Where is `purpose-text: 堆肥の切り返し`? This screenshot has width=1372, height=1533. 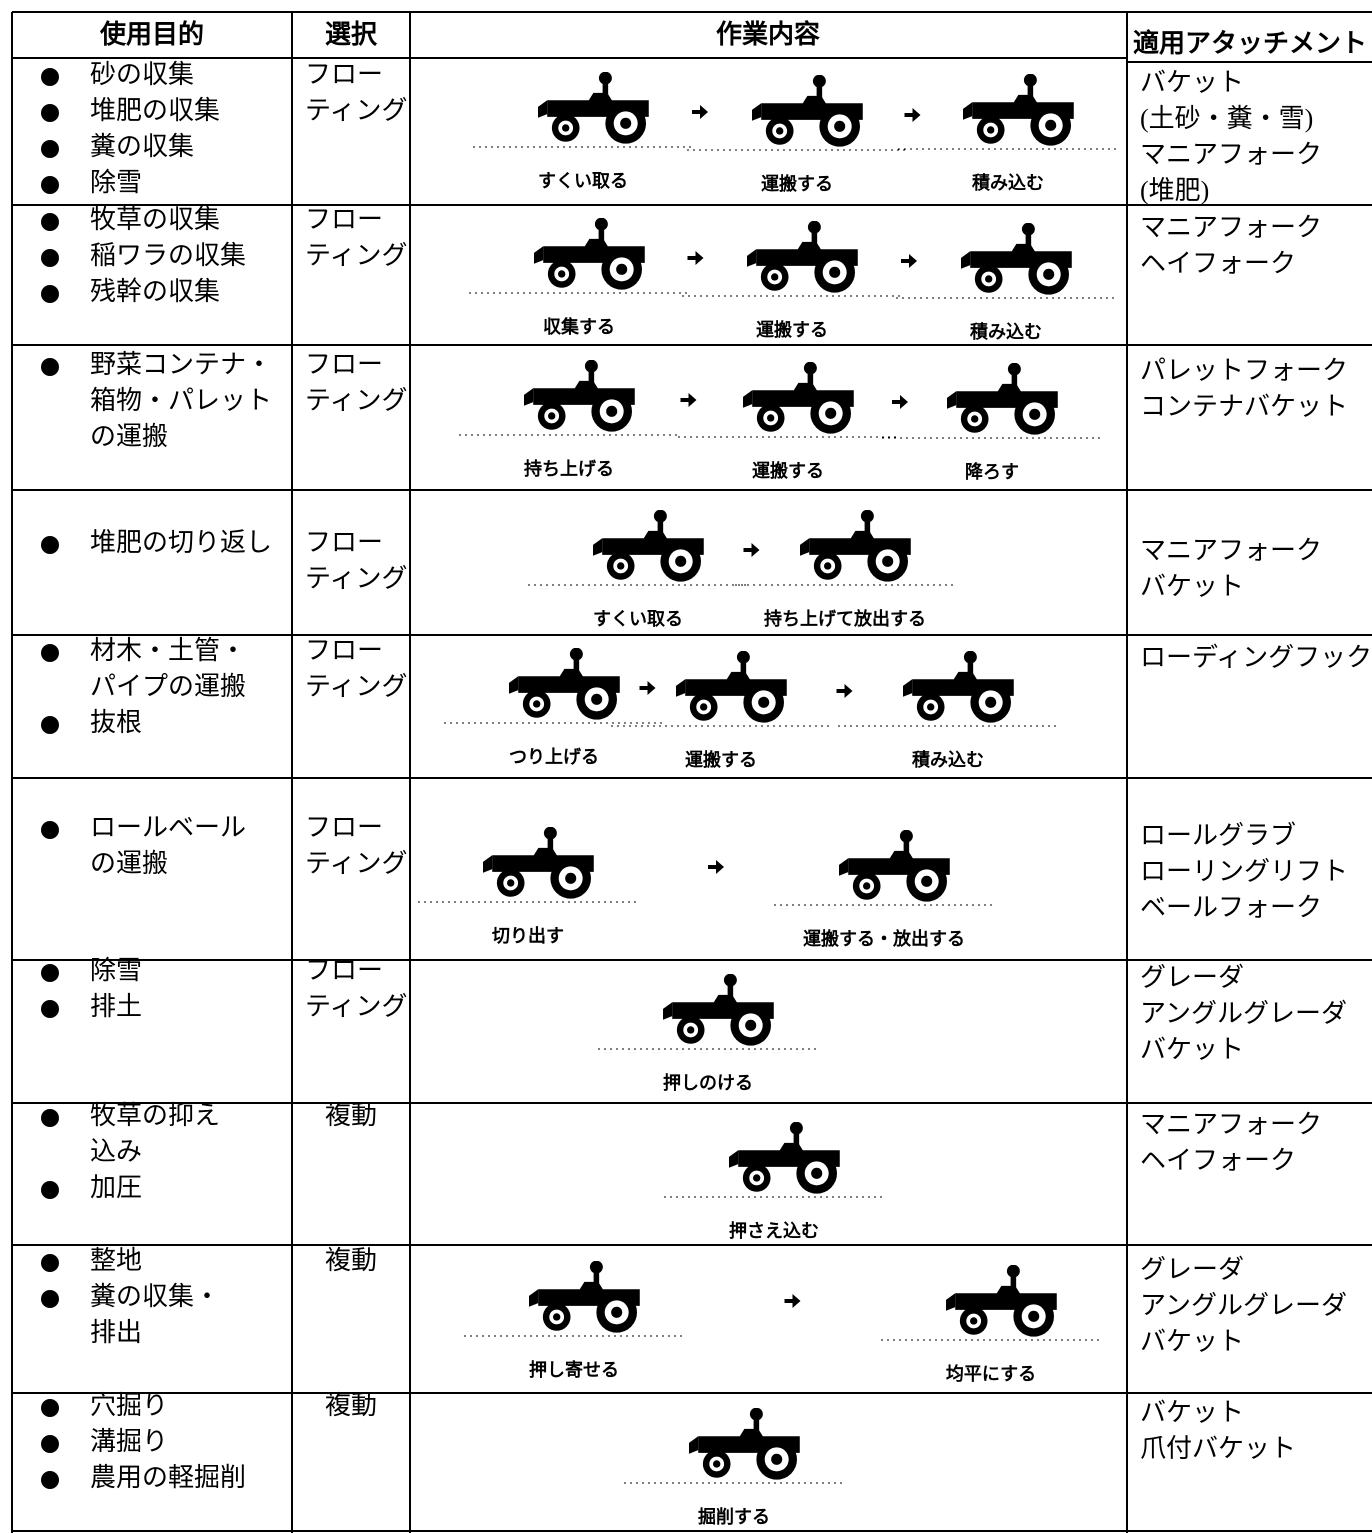
purpose-text: 堆肥の切り返し is located at coordinates (181, 542).